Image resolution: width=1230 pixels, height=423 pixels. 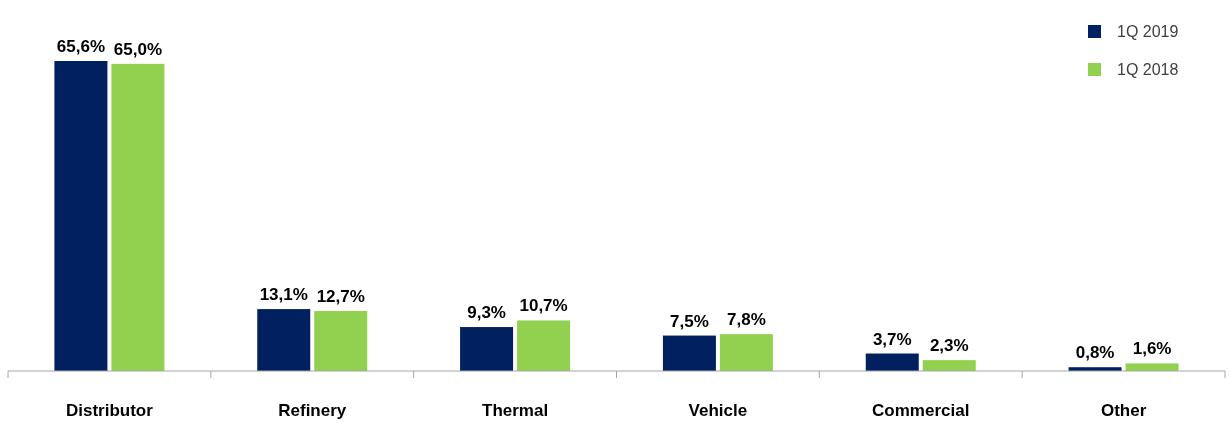 I want to click on data-label: 65,6%, so click(x=81, y=46).